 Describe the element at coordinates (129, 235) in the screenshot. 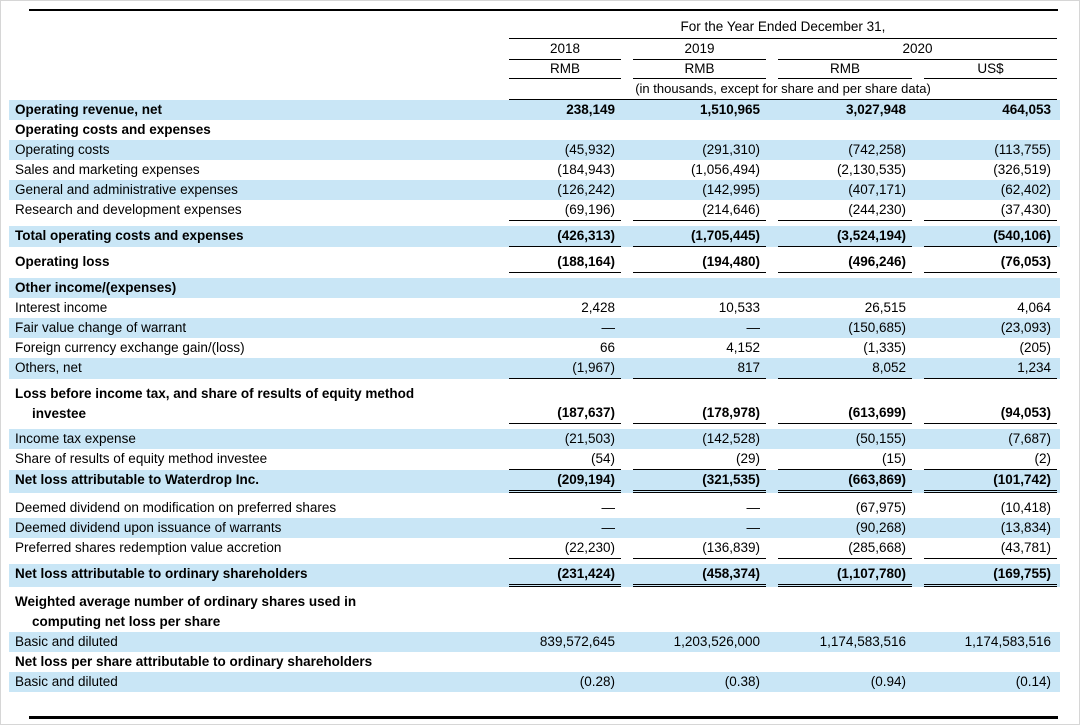

I see `row-label-line: Total operating costs and expenses` at that location.